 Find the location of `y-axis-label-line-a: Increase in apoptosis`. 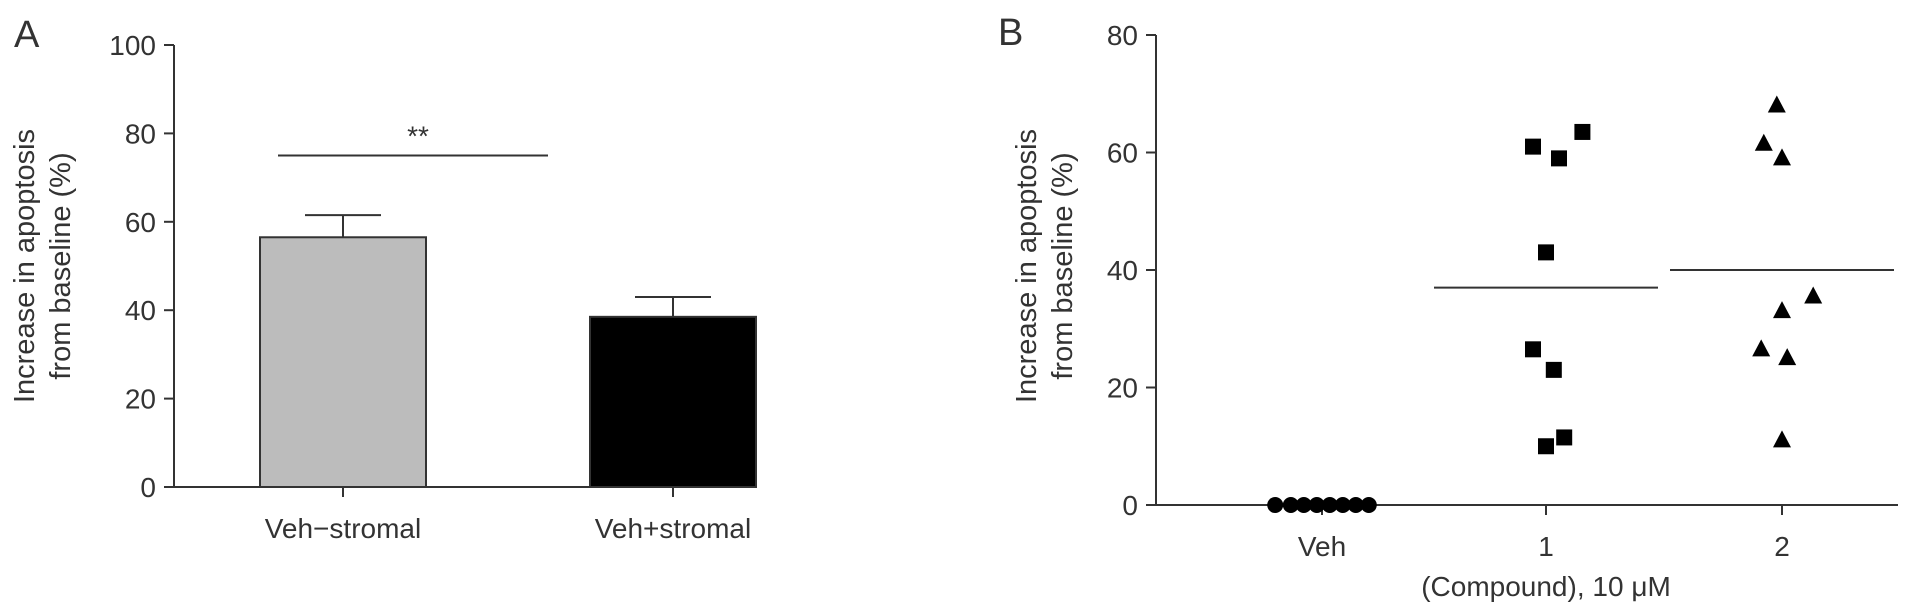

y-axis-label-line-a: Increase in apoptosis is located at coordinates (25, 266).